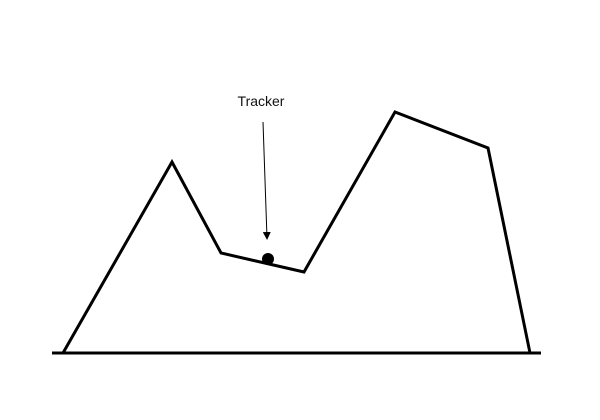 The height and width of the screenshot is (420, 600). What do you see at coordinates (268, 259) in the screenshot?
I see `tracker-dot` at bounding box center [268, 259].